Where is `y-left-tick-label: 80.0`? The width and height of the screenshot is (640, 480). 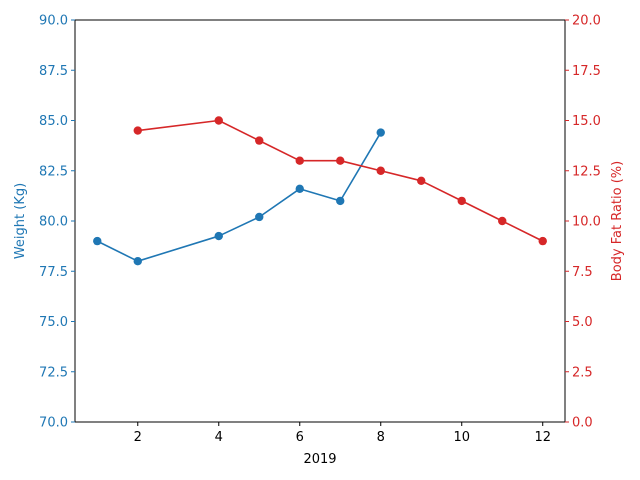 y-left-tick-label: 80.0 is located at coordinates (53, 222).